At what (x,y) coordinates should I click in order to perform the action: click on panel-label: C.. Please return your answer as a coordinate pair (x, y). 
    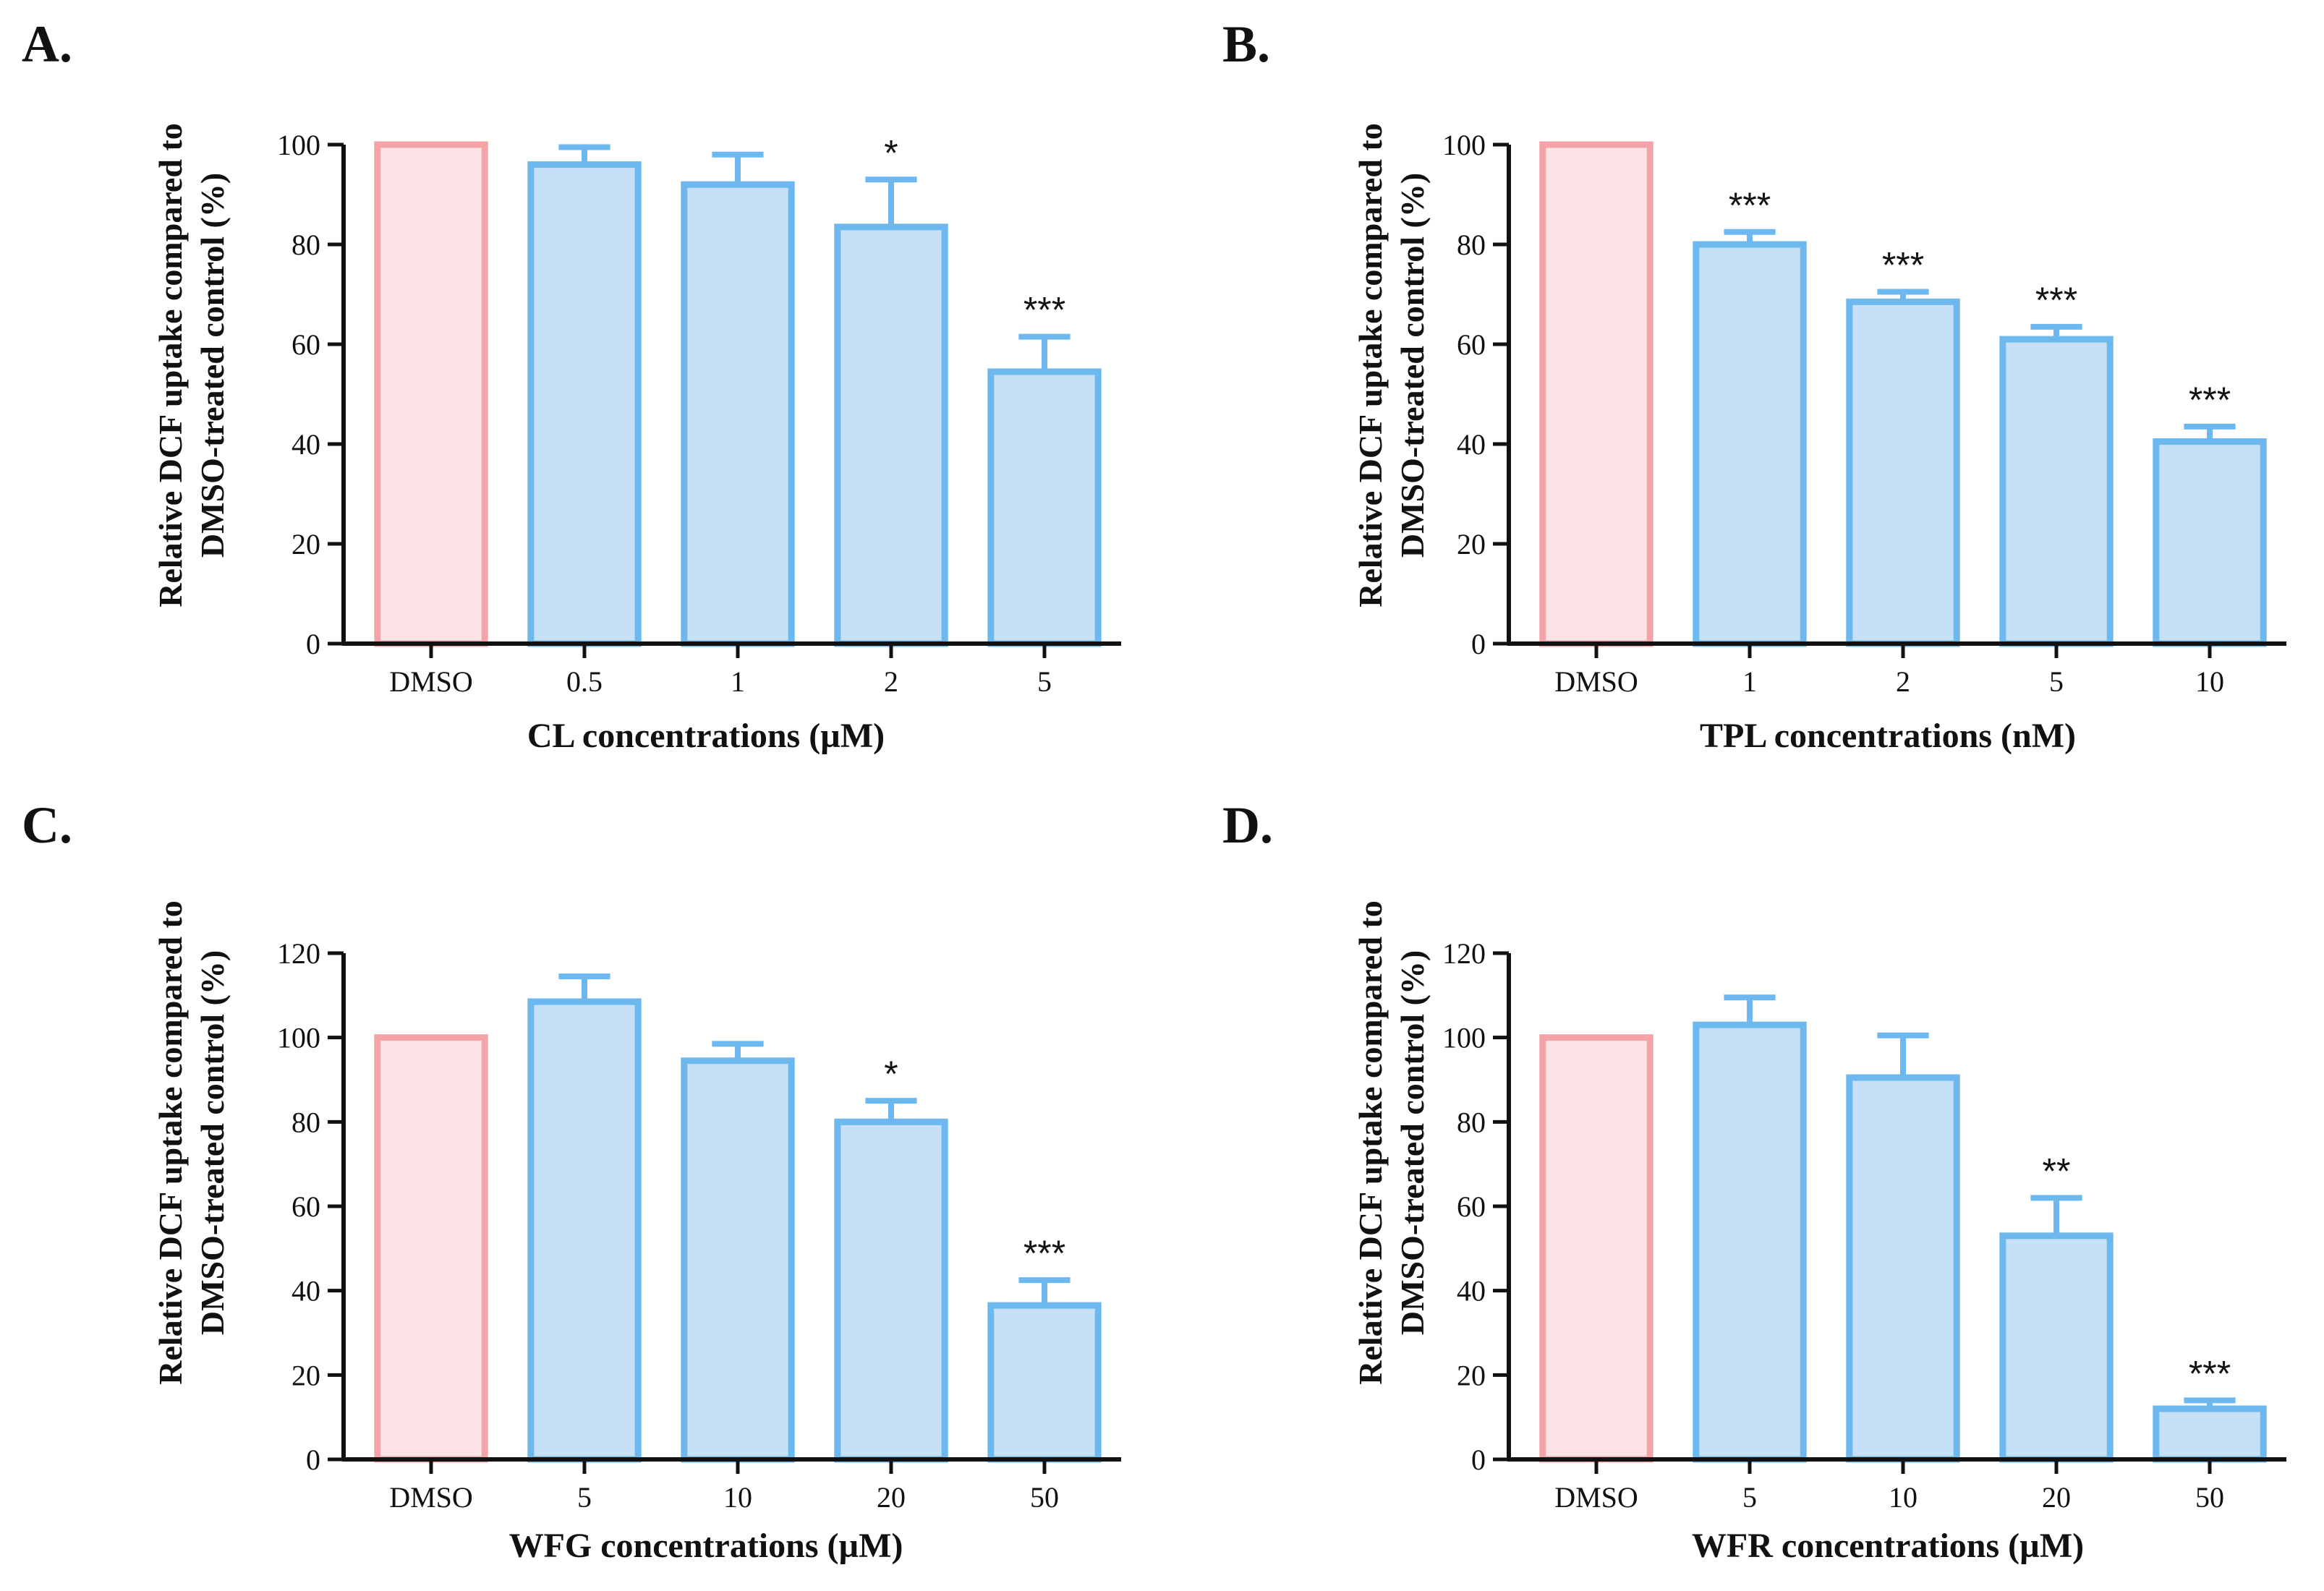
    Looking at the image, I should click on (47, 825).